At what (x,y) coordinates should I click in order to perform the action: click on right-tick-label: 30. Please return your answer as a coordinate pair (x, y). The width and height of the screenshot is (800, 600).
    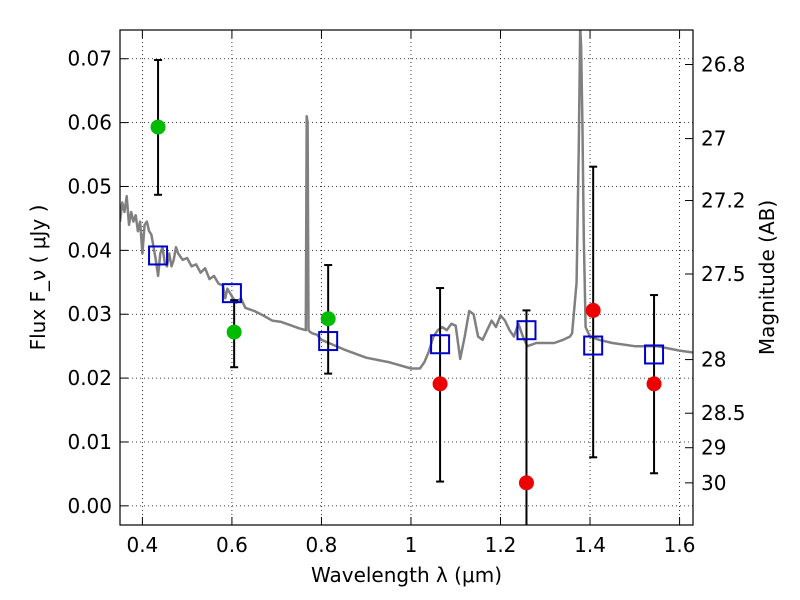
    Looking at the image, I should click on (713, 483).